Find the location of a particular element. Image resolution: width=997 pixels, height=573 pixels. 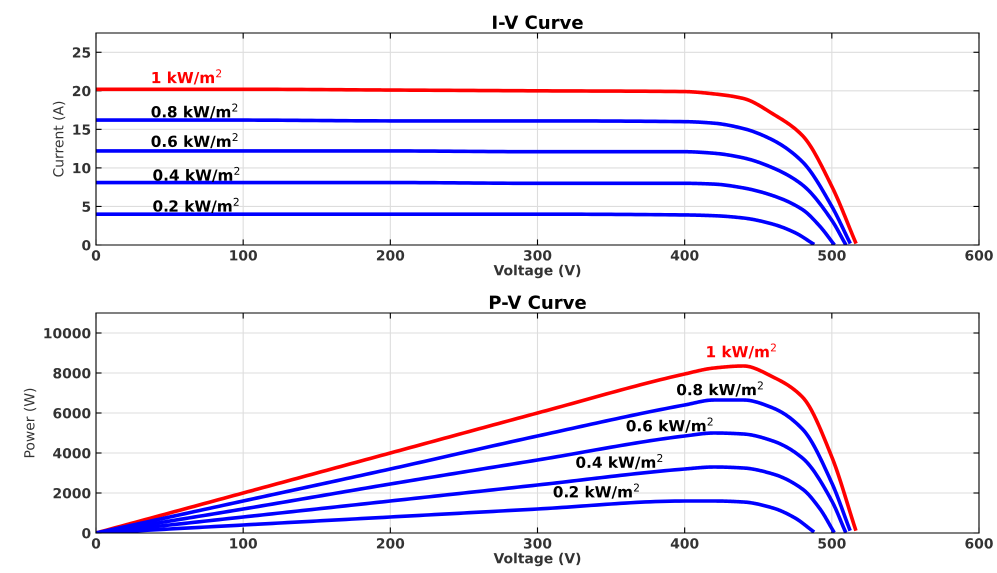

y-tick-label: 25 is located at coordinates (81, 52).